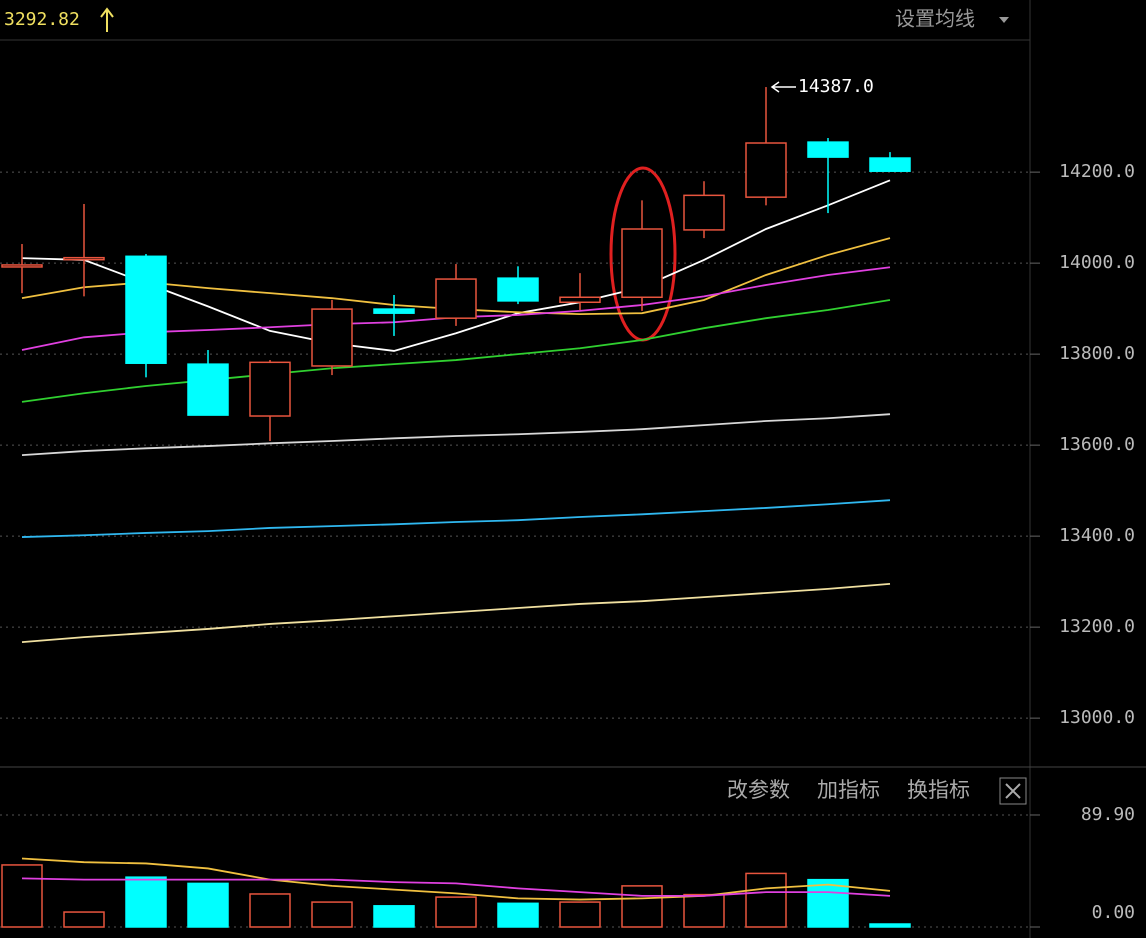 The height and width of the screenshot is (938, 1146). Describe the element at coordinates (1113, 912) in the screenshot. I see `y-tick-label: 0.00` at that location.